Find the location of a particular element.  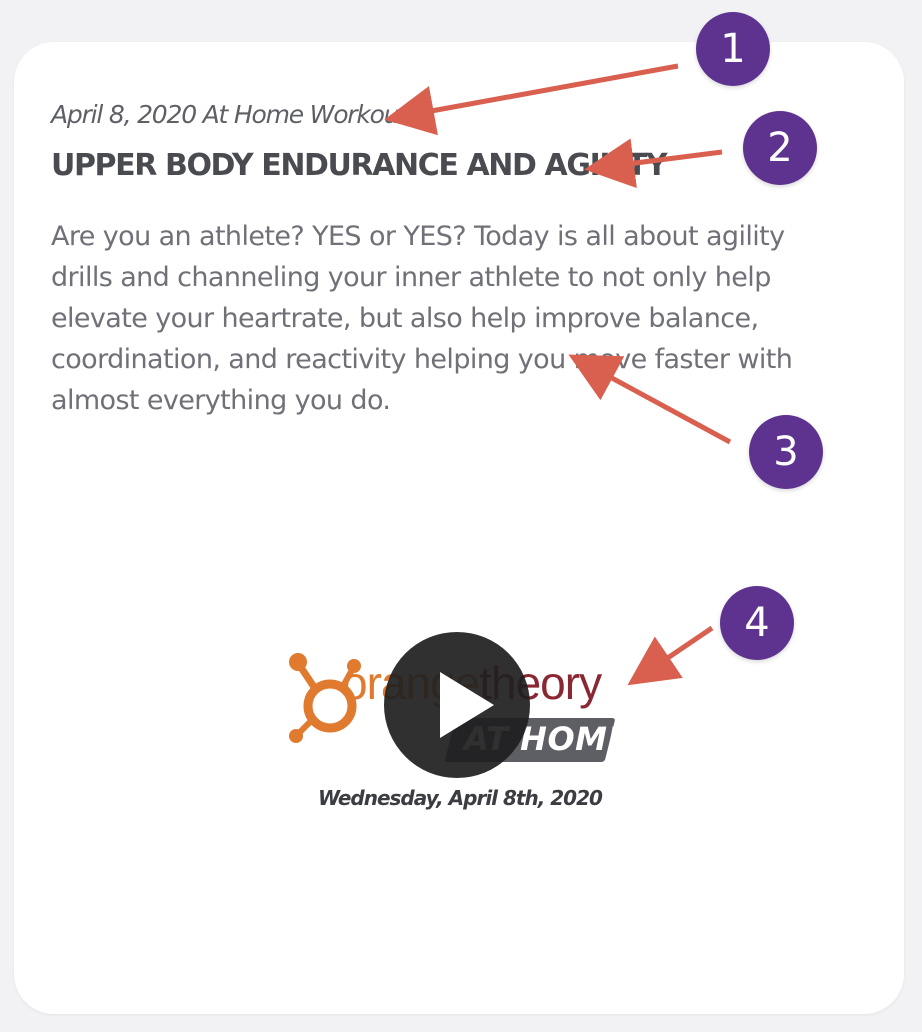

annotation-badge-3: 3 is located at coordinates (786, 452).